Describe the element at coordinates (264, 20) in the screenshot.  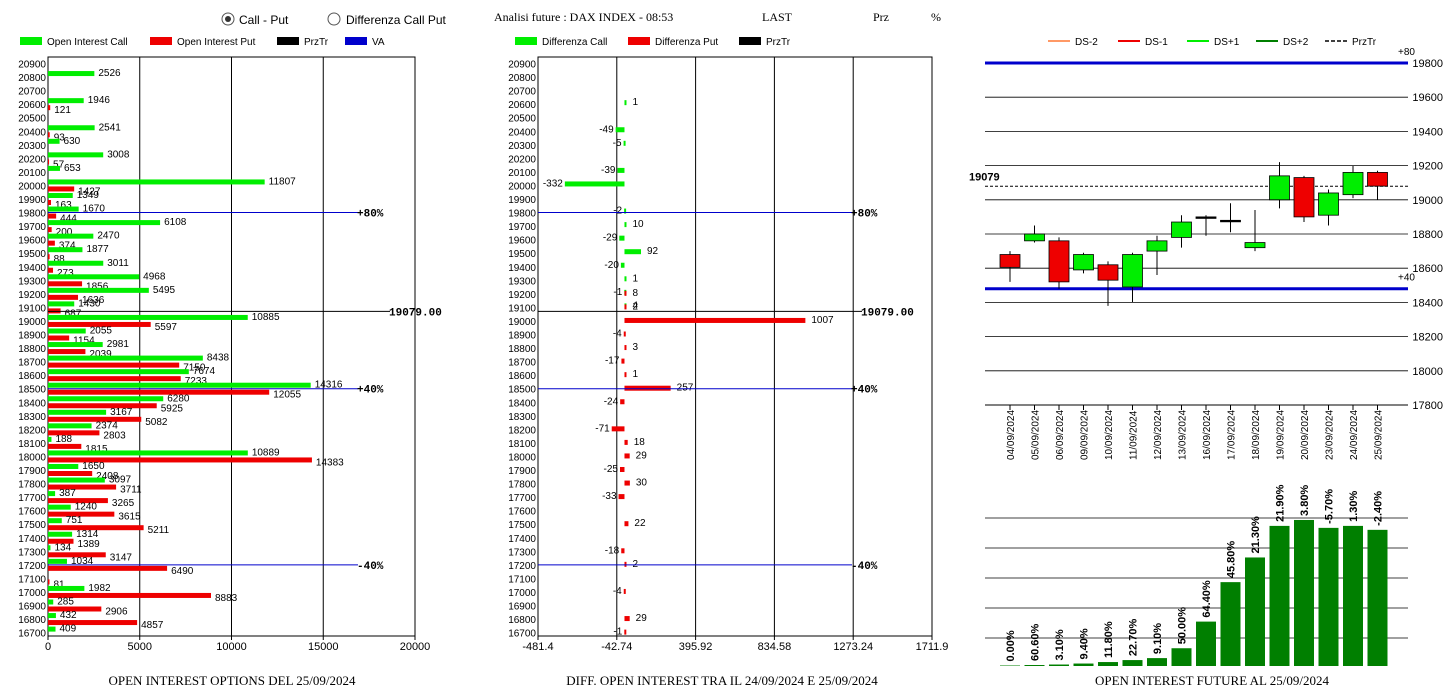
I see `radio-call-put-label: Call - Put` at that location.